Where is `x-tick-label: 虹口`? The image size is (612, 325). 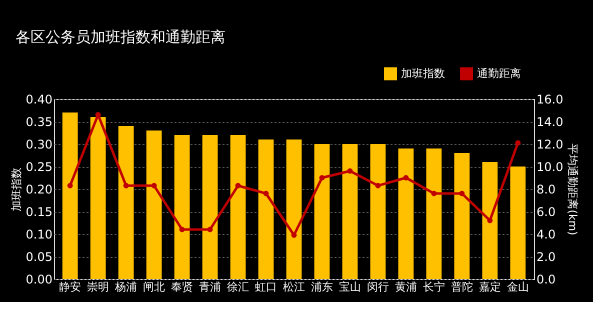
x-tick-label: 虹口 is located at coordinates (266, 287).